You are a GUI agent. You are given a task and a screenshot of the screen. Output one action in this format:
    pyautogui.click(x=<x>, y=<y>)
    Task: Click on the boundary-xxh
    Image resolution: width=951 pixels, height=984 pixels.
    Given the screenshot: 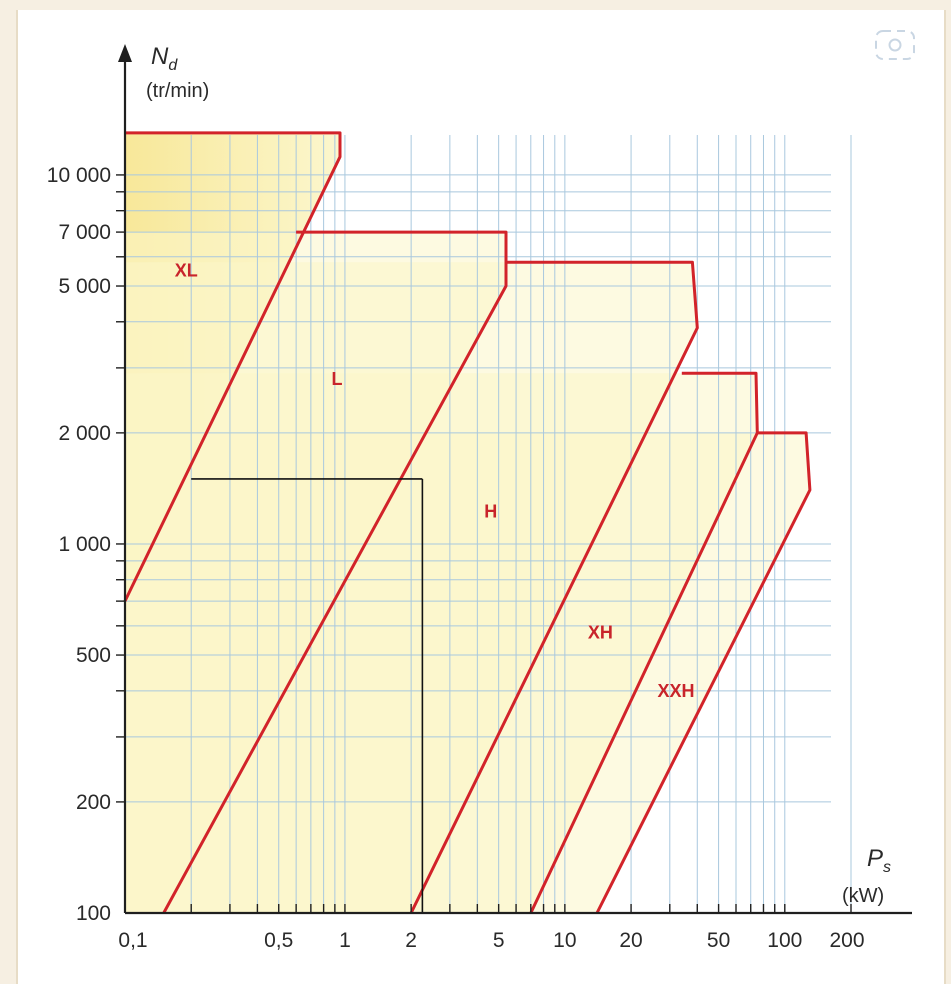 What is the action you would take?
    pyautogui.click(x=703, y=672)
    